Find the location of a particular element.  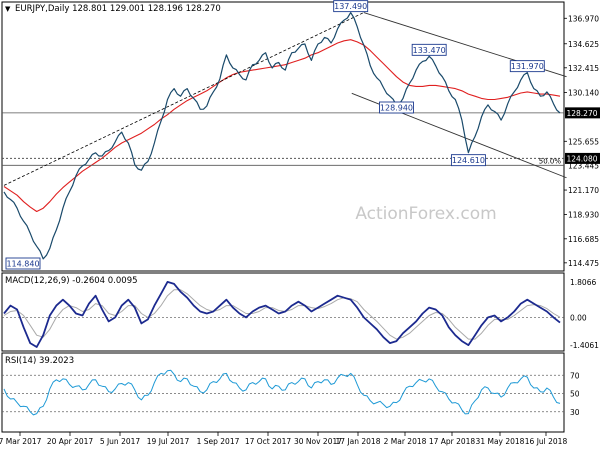

macd-y-tick-label: 0.00 is located at coordinates (578, 317).